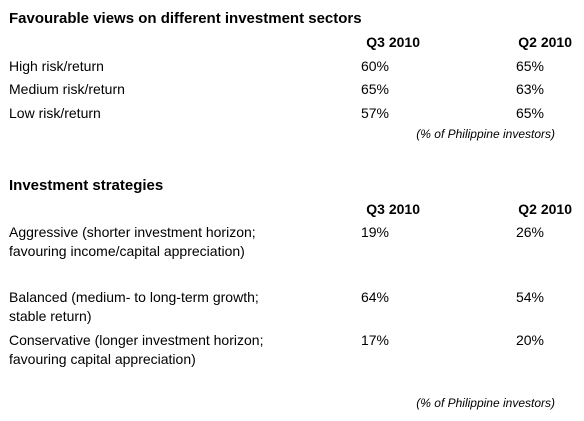 This screenshot has height=421, width=584. I want to click on cell: 64%, so click(375, 297).